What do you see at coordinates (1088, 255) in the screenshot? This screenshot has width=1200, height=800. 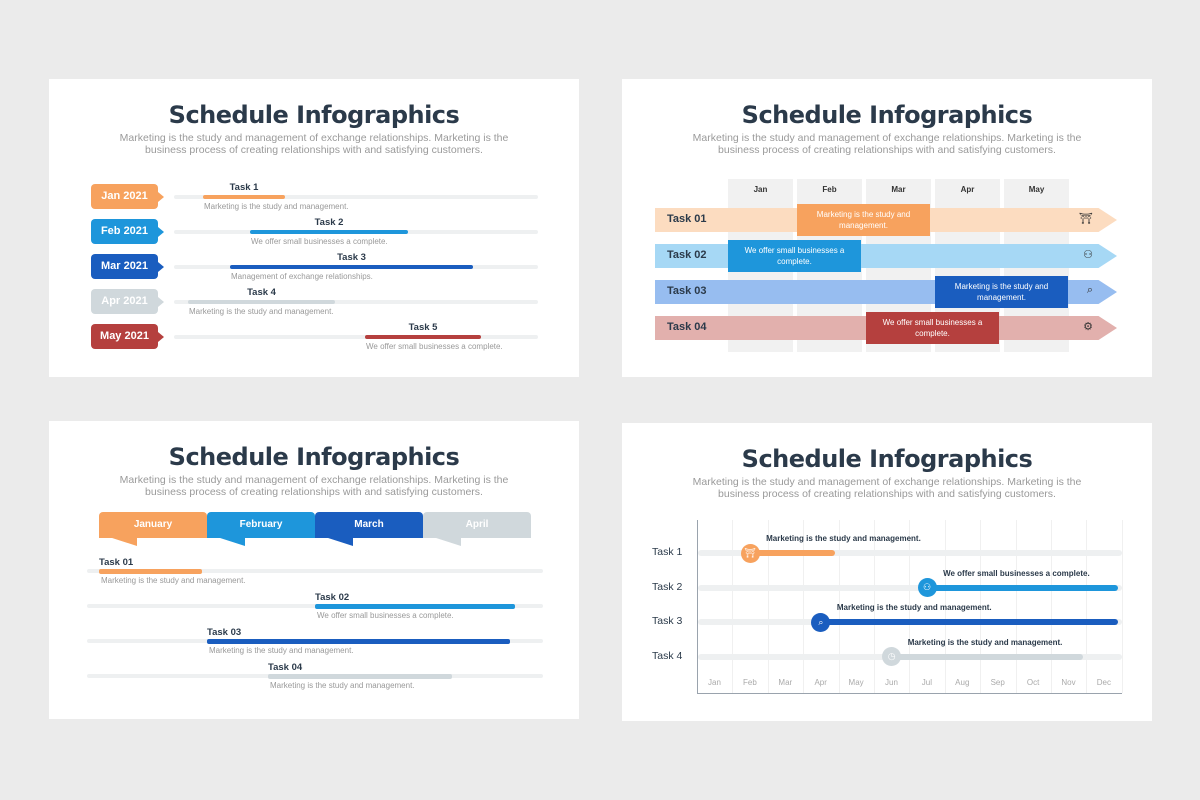 I see `hierarchy-icon: ⚇` at bounding box center [1088, 255].